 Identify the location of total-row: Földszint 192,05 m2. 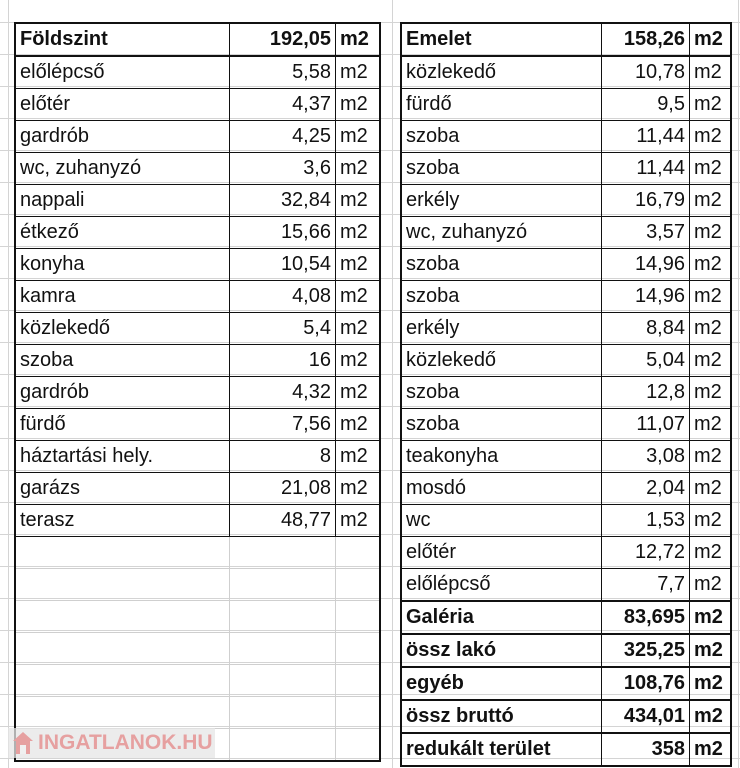
(197, 39).